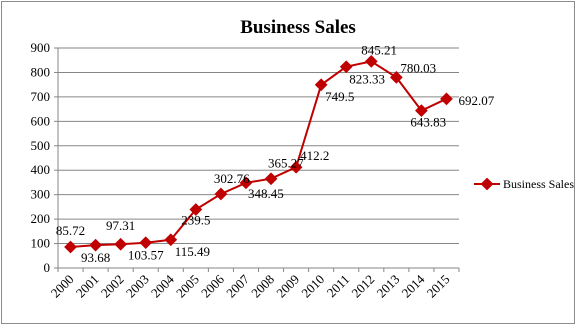 Image resolution: width=578 pixels, height=327 pixels. What do you see at coordinates (137, 286) in the screenshot?
I see `x-tick-label: 2003` at bounding box center [137, 286].